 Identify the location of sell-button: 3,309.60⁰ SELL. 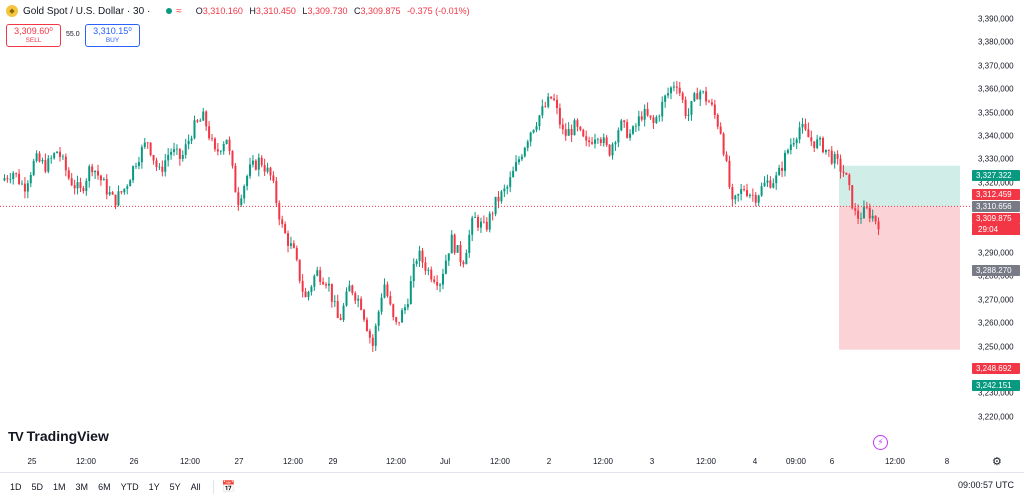
(33, 35).